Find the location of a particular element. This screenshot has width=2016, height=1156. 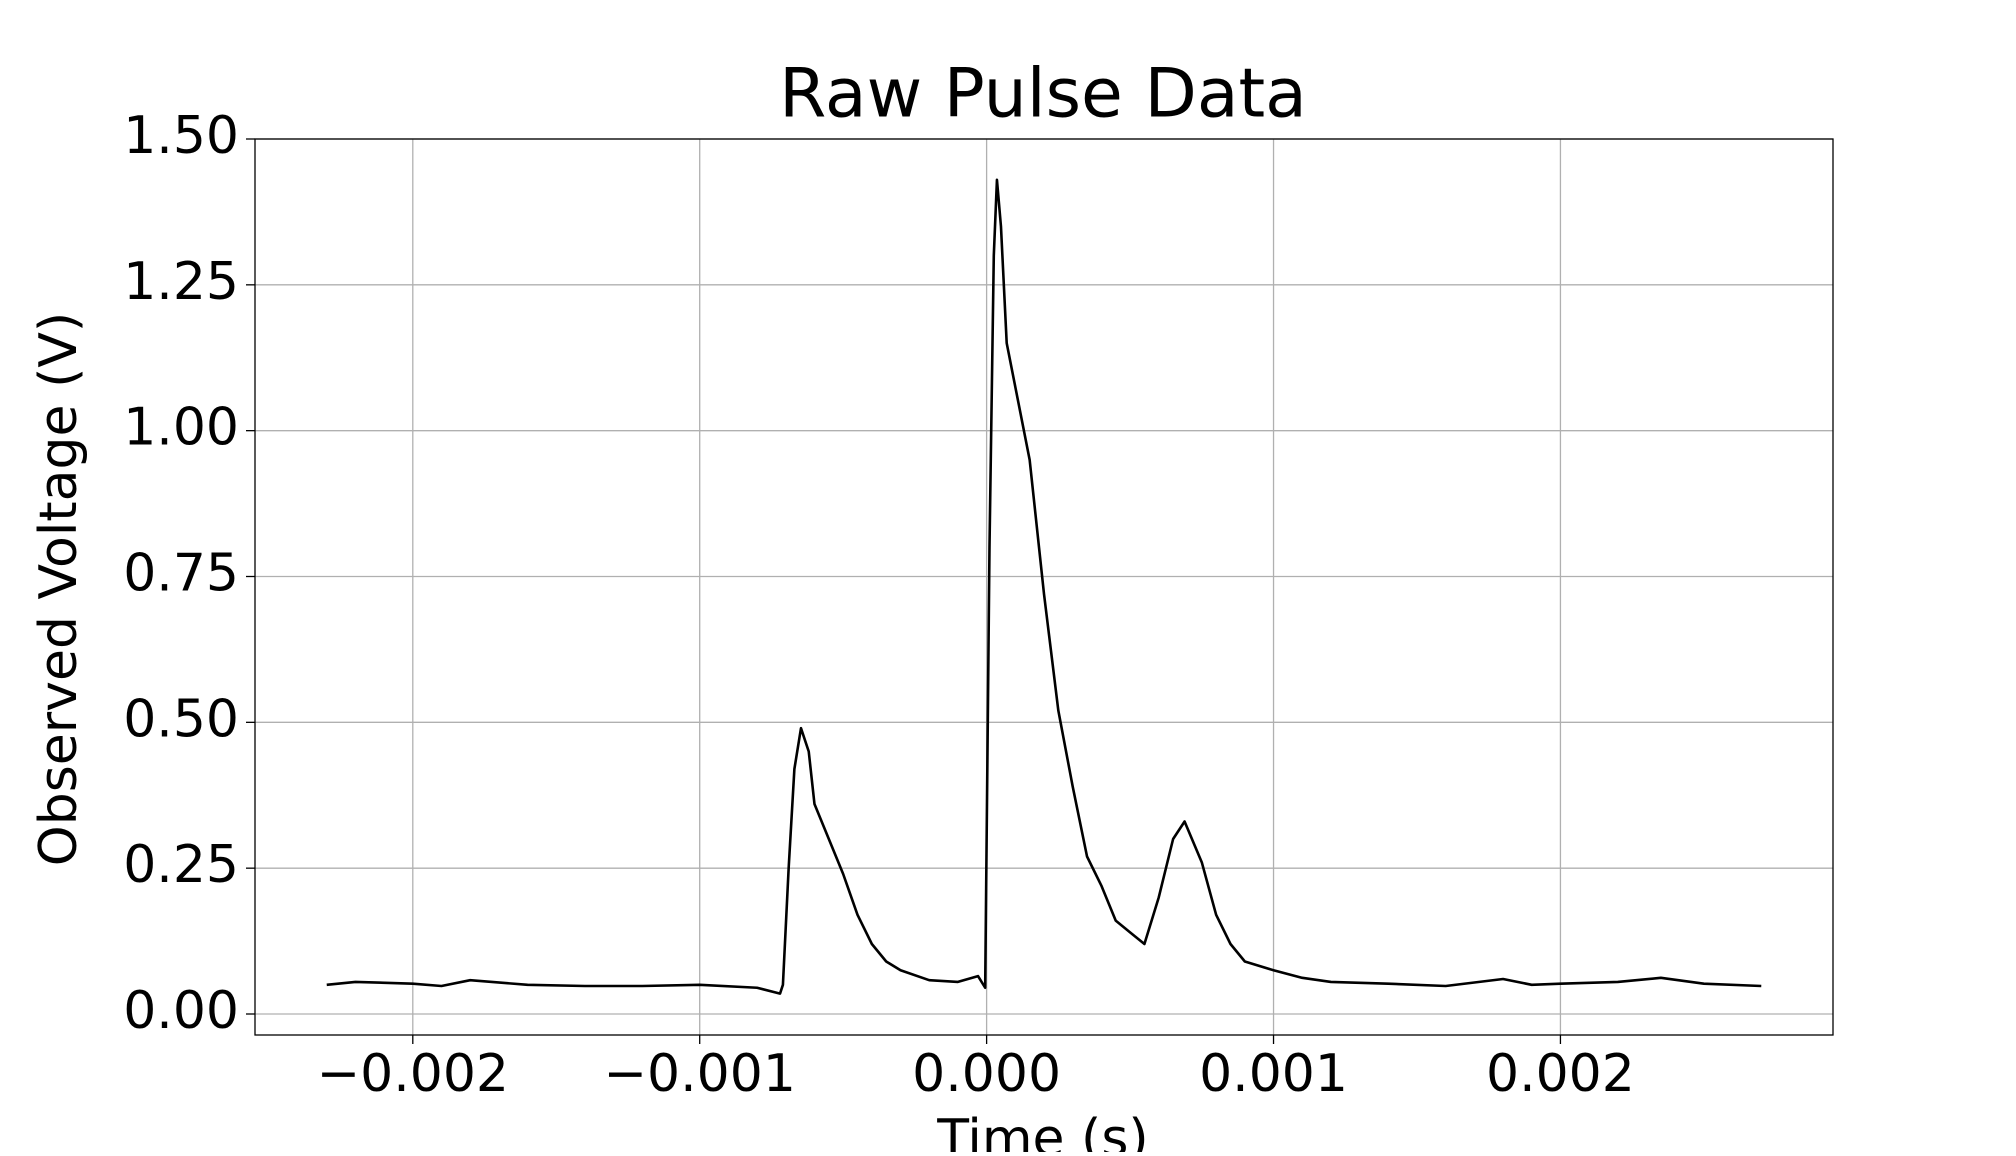

x-tick-label: 0.000 is located at coordinates (986, 1074).